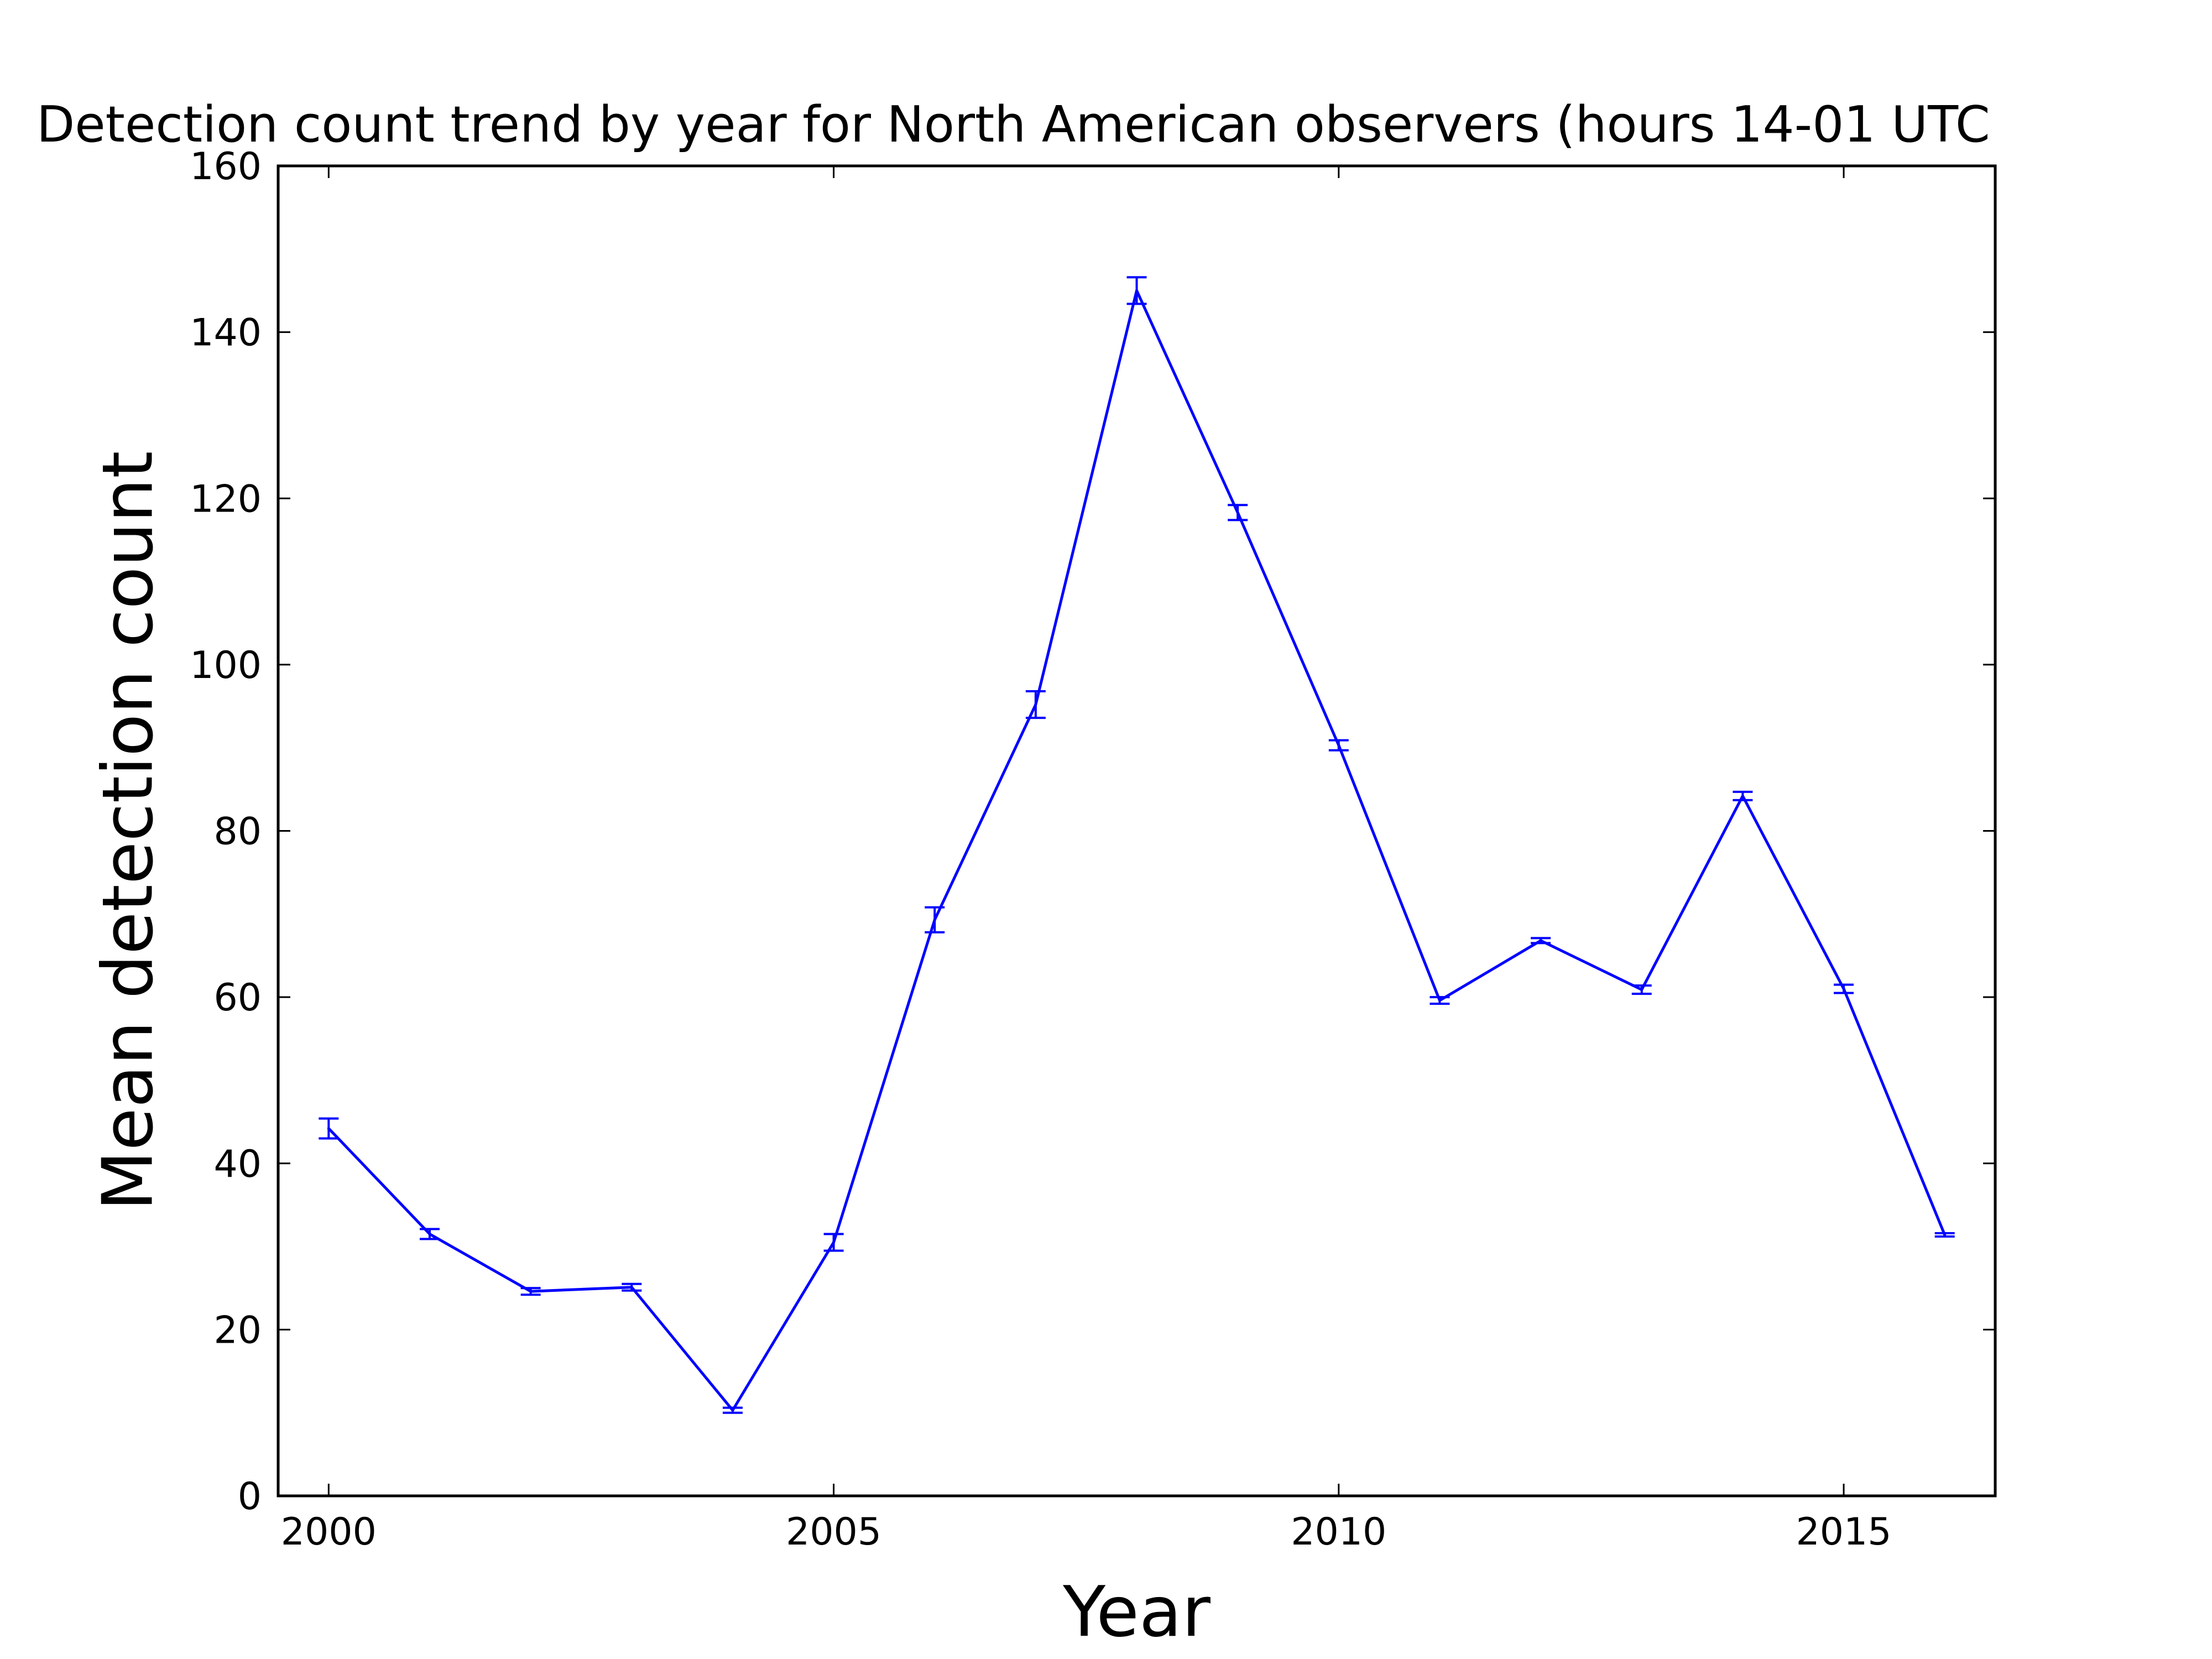  What do you see at coordinates (226, 666) in the screenshot?
I see `y-tick-label: 100` at bounding box center [226, 666].